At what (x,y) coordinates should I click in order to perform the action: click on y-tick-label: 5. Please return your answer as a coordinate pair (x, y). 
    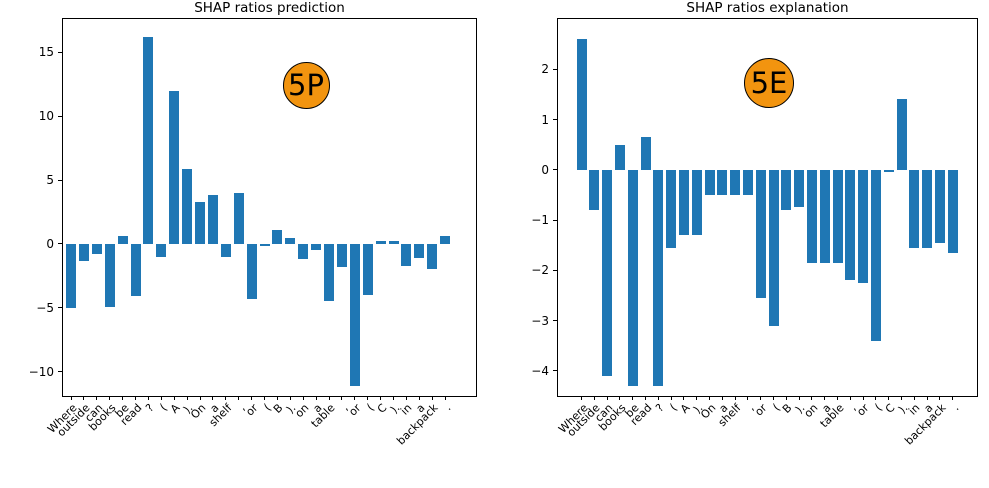
    Looking at the image, I should click on (50, 180).